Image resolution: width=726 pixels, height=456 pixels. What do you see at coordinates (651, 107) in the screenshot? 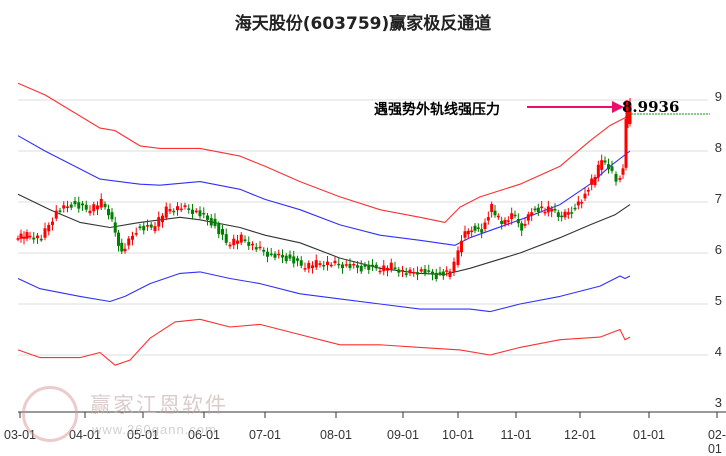
I see `annotation-value: 8.9936` at bounding box center [651, 107].